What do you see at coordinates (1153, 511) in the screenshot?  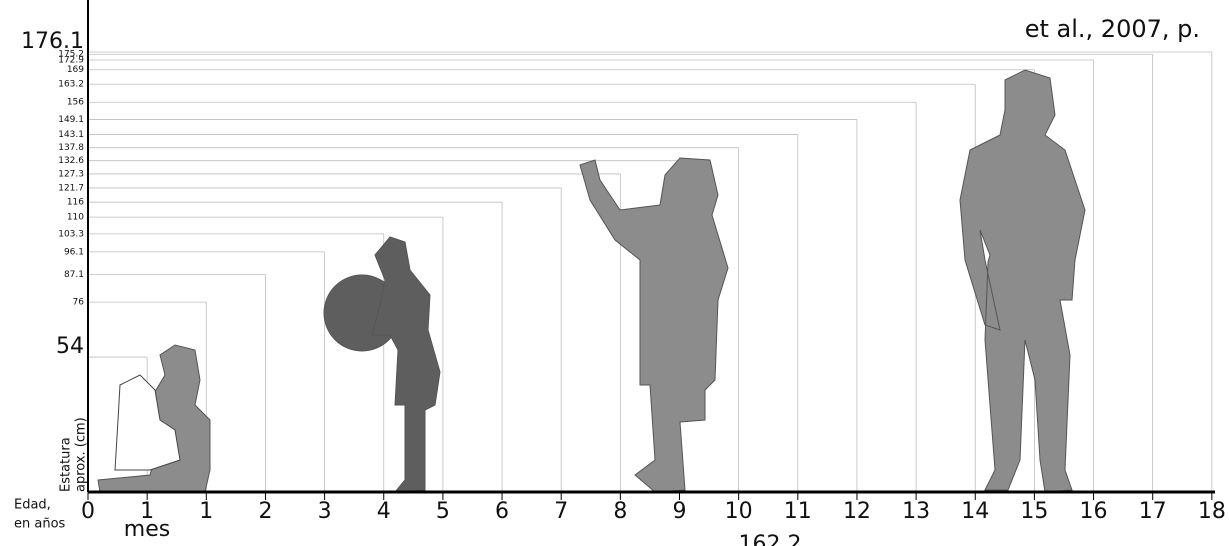 I see `x-tick-label: 17` at bounding box center [1153, 511].